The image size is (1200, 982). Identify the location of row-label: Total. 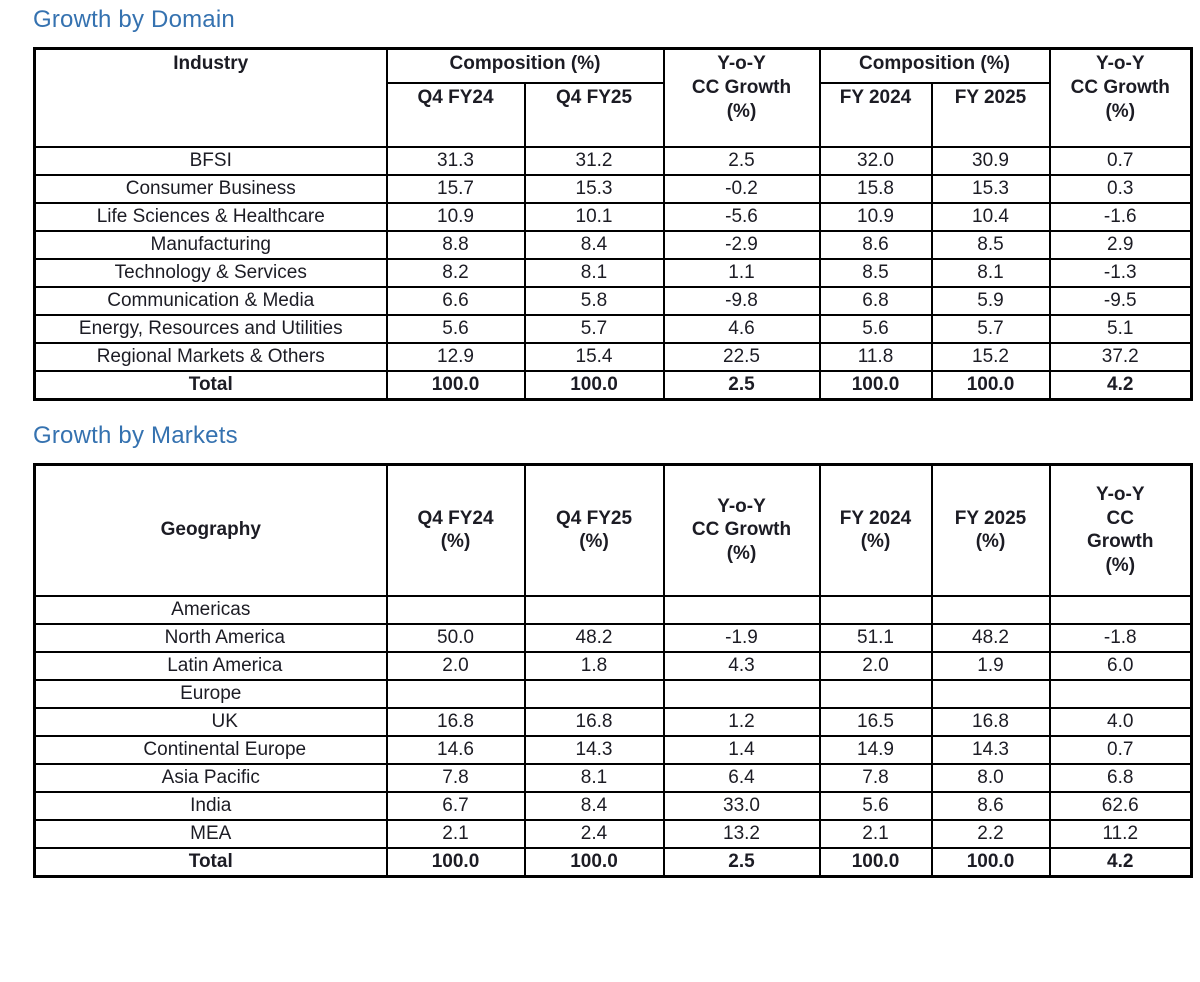
(210, 384).